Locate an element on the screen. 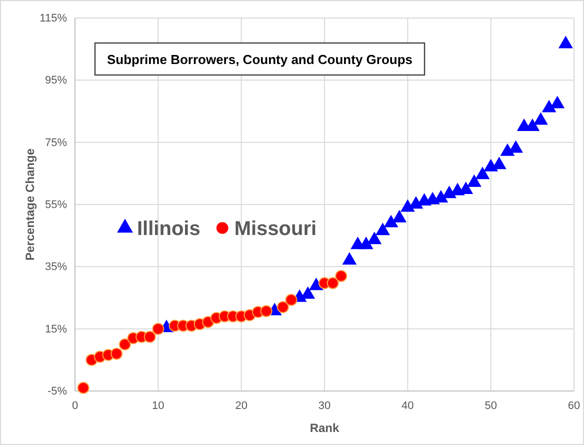  x-axis-title: Rank is located at coordinates (325, 428).